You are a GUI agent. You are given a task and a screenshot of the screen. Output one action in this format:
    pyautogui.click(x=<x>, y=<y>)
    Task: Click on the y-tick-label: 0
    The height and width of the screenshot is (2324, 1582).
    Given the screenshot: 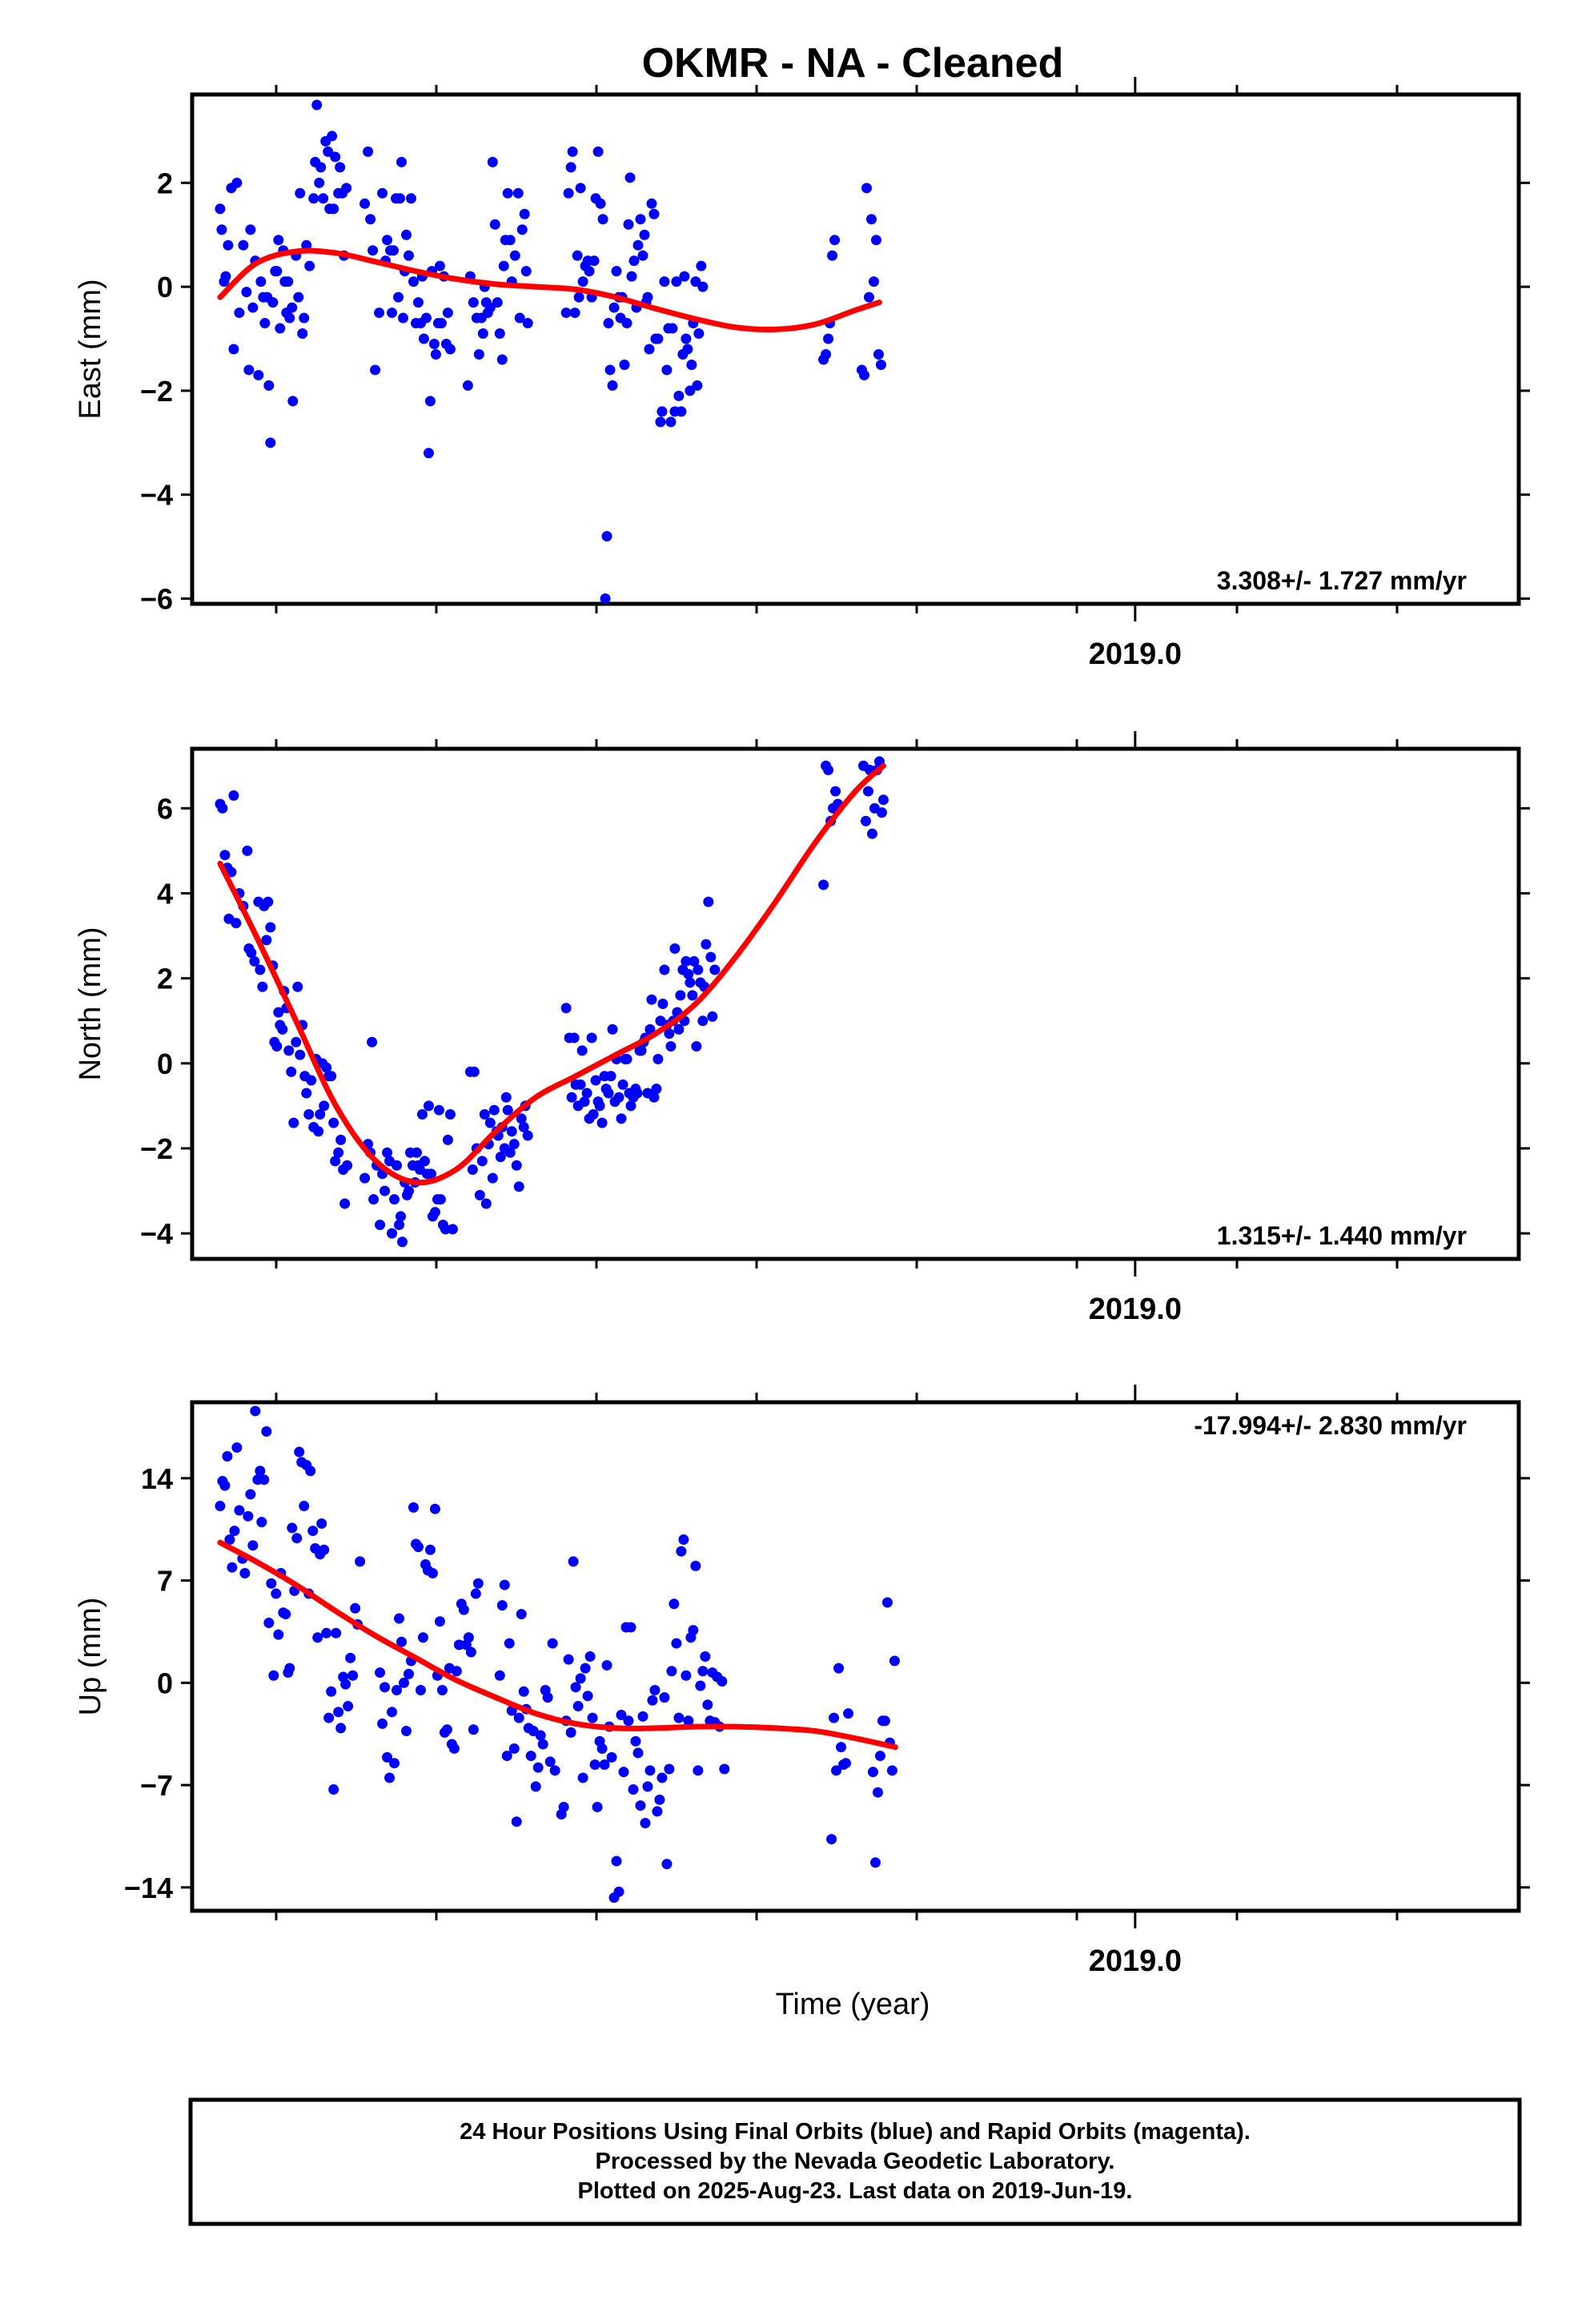 What is the action you would take?
    pyautogui.click(x=165, y=287)
    